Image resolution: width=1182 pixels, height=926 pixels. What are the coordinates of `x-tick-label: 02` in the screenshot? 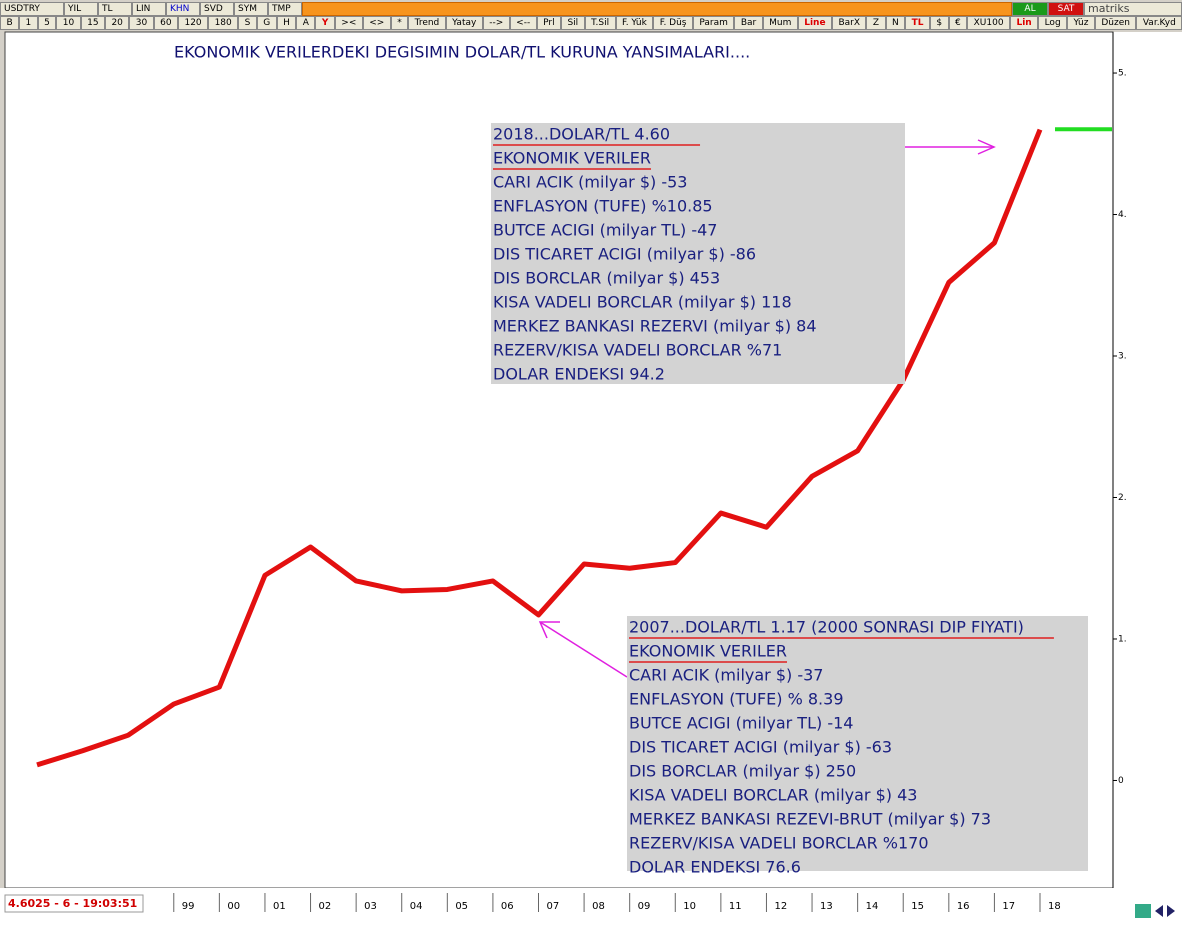 It's located at (325, 906).